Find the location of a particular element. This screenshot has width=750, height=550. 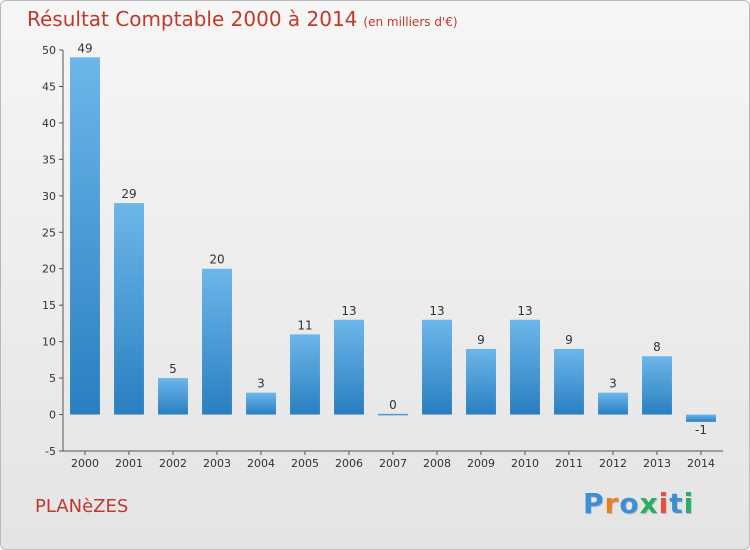

logo-letter: r is located at coordinates (612, 503).